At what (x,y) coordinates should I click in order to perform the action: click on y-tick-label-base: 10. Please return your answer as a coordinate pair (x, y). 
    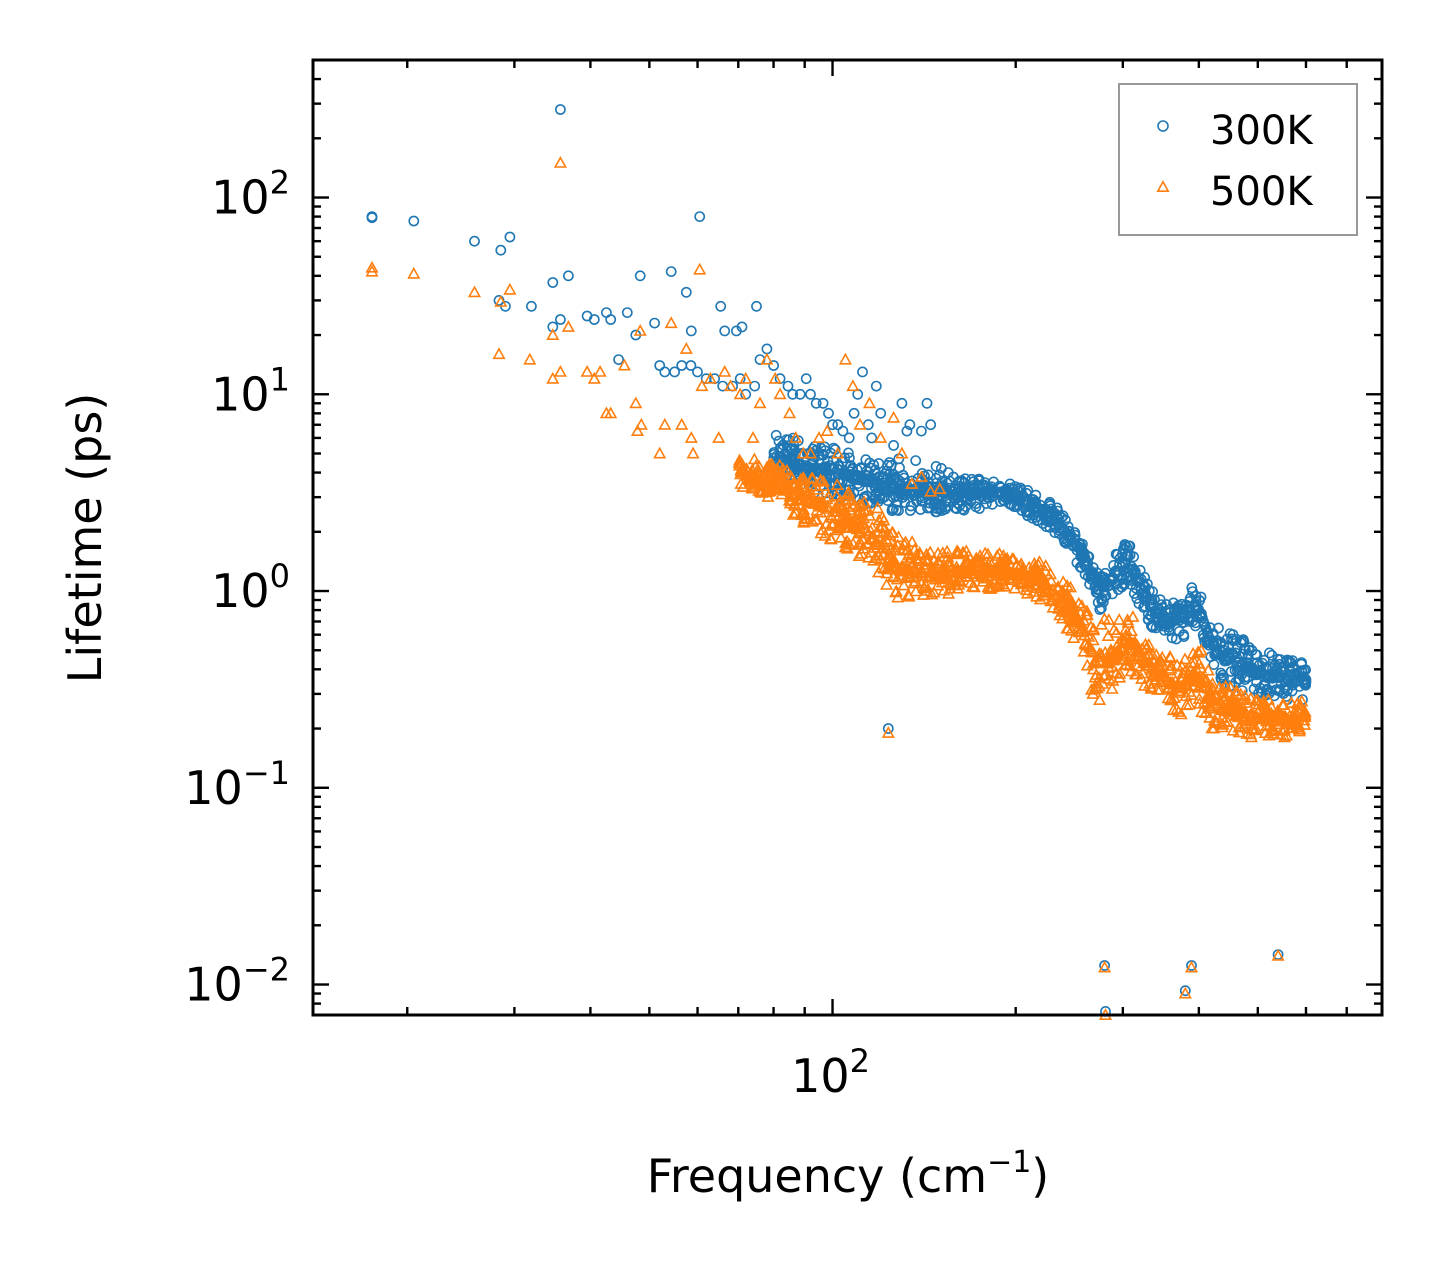
    Looking at the image, I should click on (240, 394).